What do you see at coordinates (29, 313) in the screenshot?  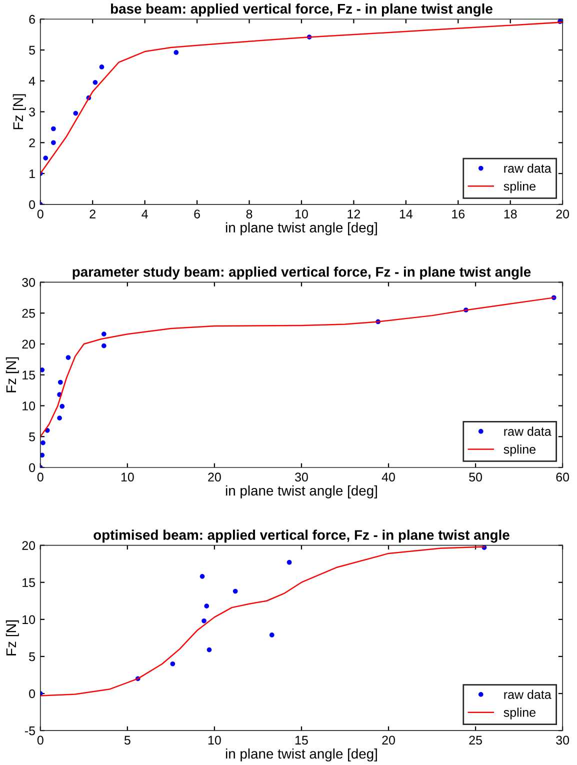 I see `y-tick-label: 25` at bounding box center [29, 313].